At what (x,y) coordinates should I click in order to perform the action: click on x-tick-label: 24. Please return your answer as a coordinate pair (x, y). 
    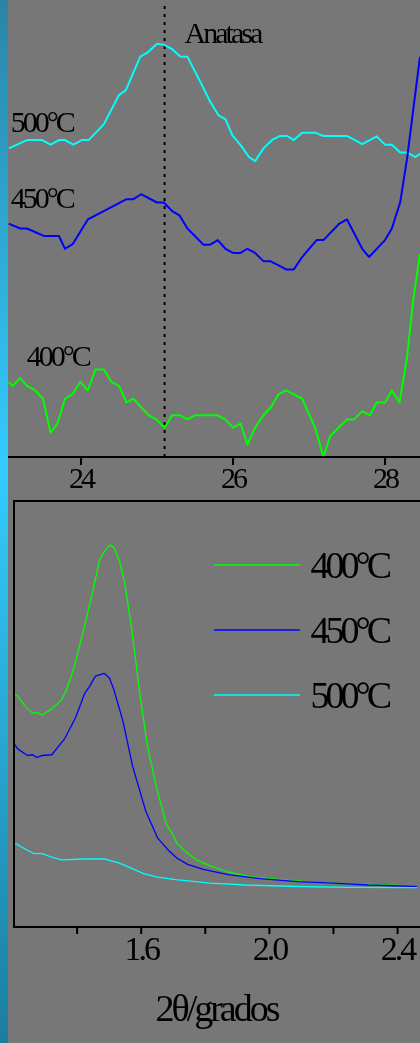
    Looking at the image, I should click on (82, 478).